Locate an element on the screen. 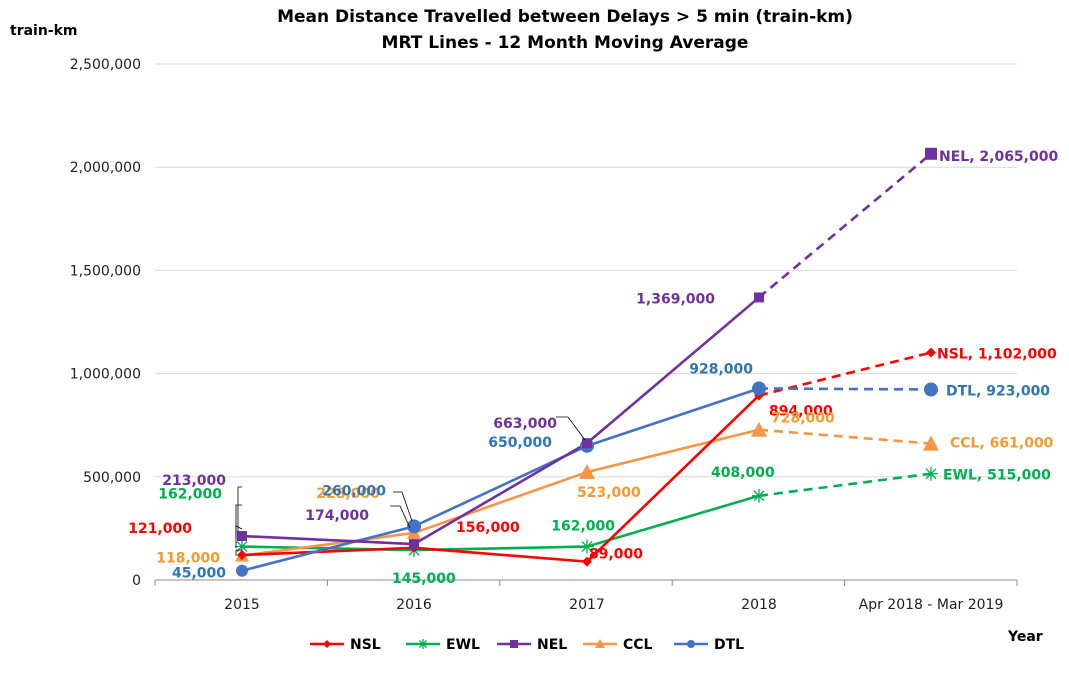 This screenshot has height=685, width=1069. data-label-nsl: 894,000 is located at coordinates (801, 411).